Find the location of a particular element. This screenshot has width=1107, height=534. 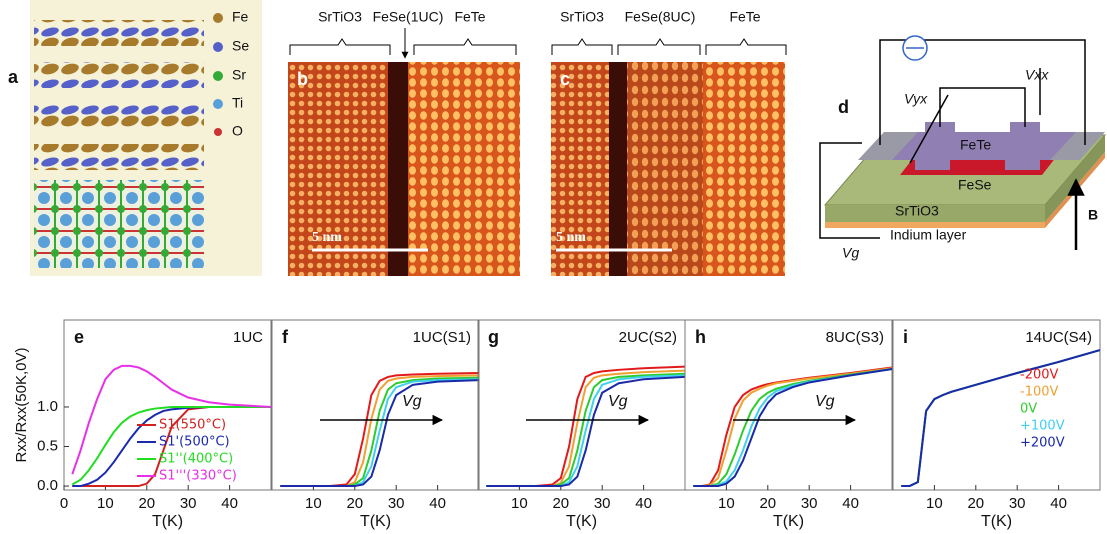

panel-label: i is located at coordinates (905, 337).